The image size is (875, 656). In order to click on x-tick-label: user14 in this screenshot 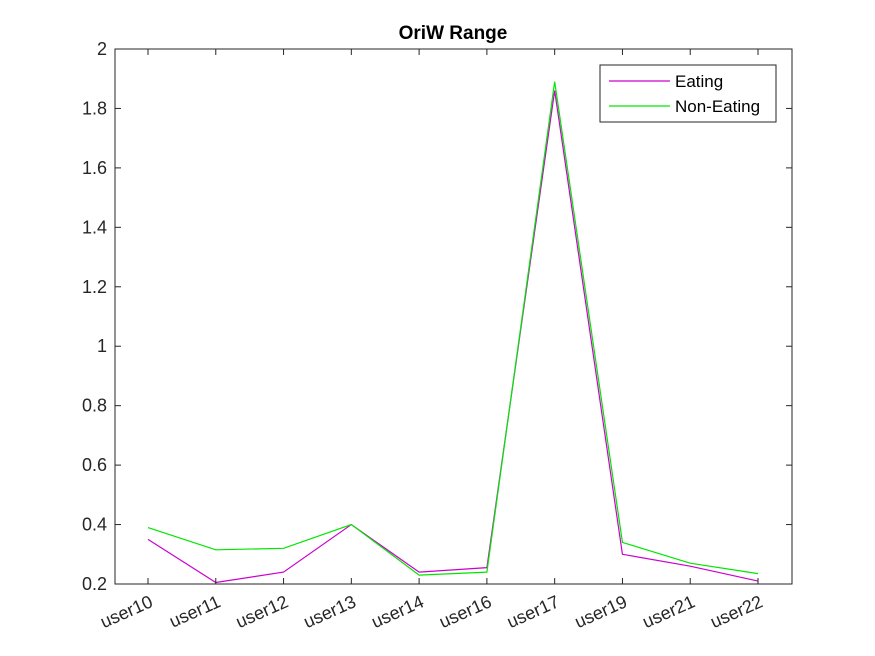, I will do `click(397, 611)`.